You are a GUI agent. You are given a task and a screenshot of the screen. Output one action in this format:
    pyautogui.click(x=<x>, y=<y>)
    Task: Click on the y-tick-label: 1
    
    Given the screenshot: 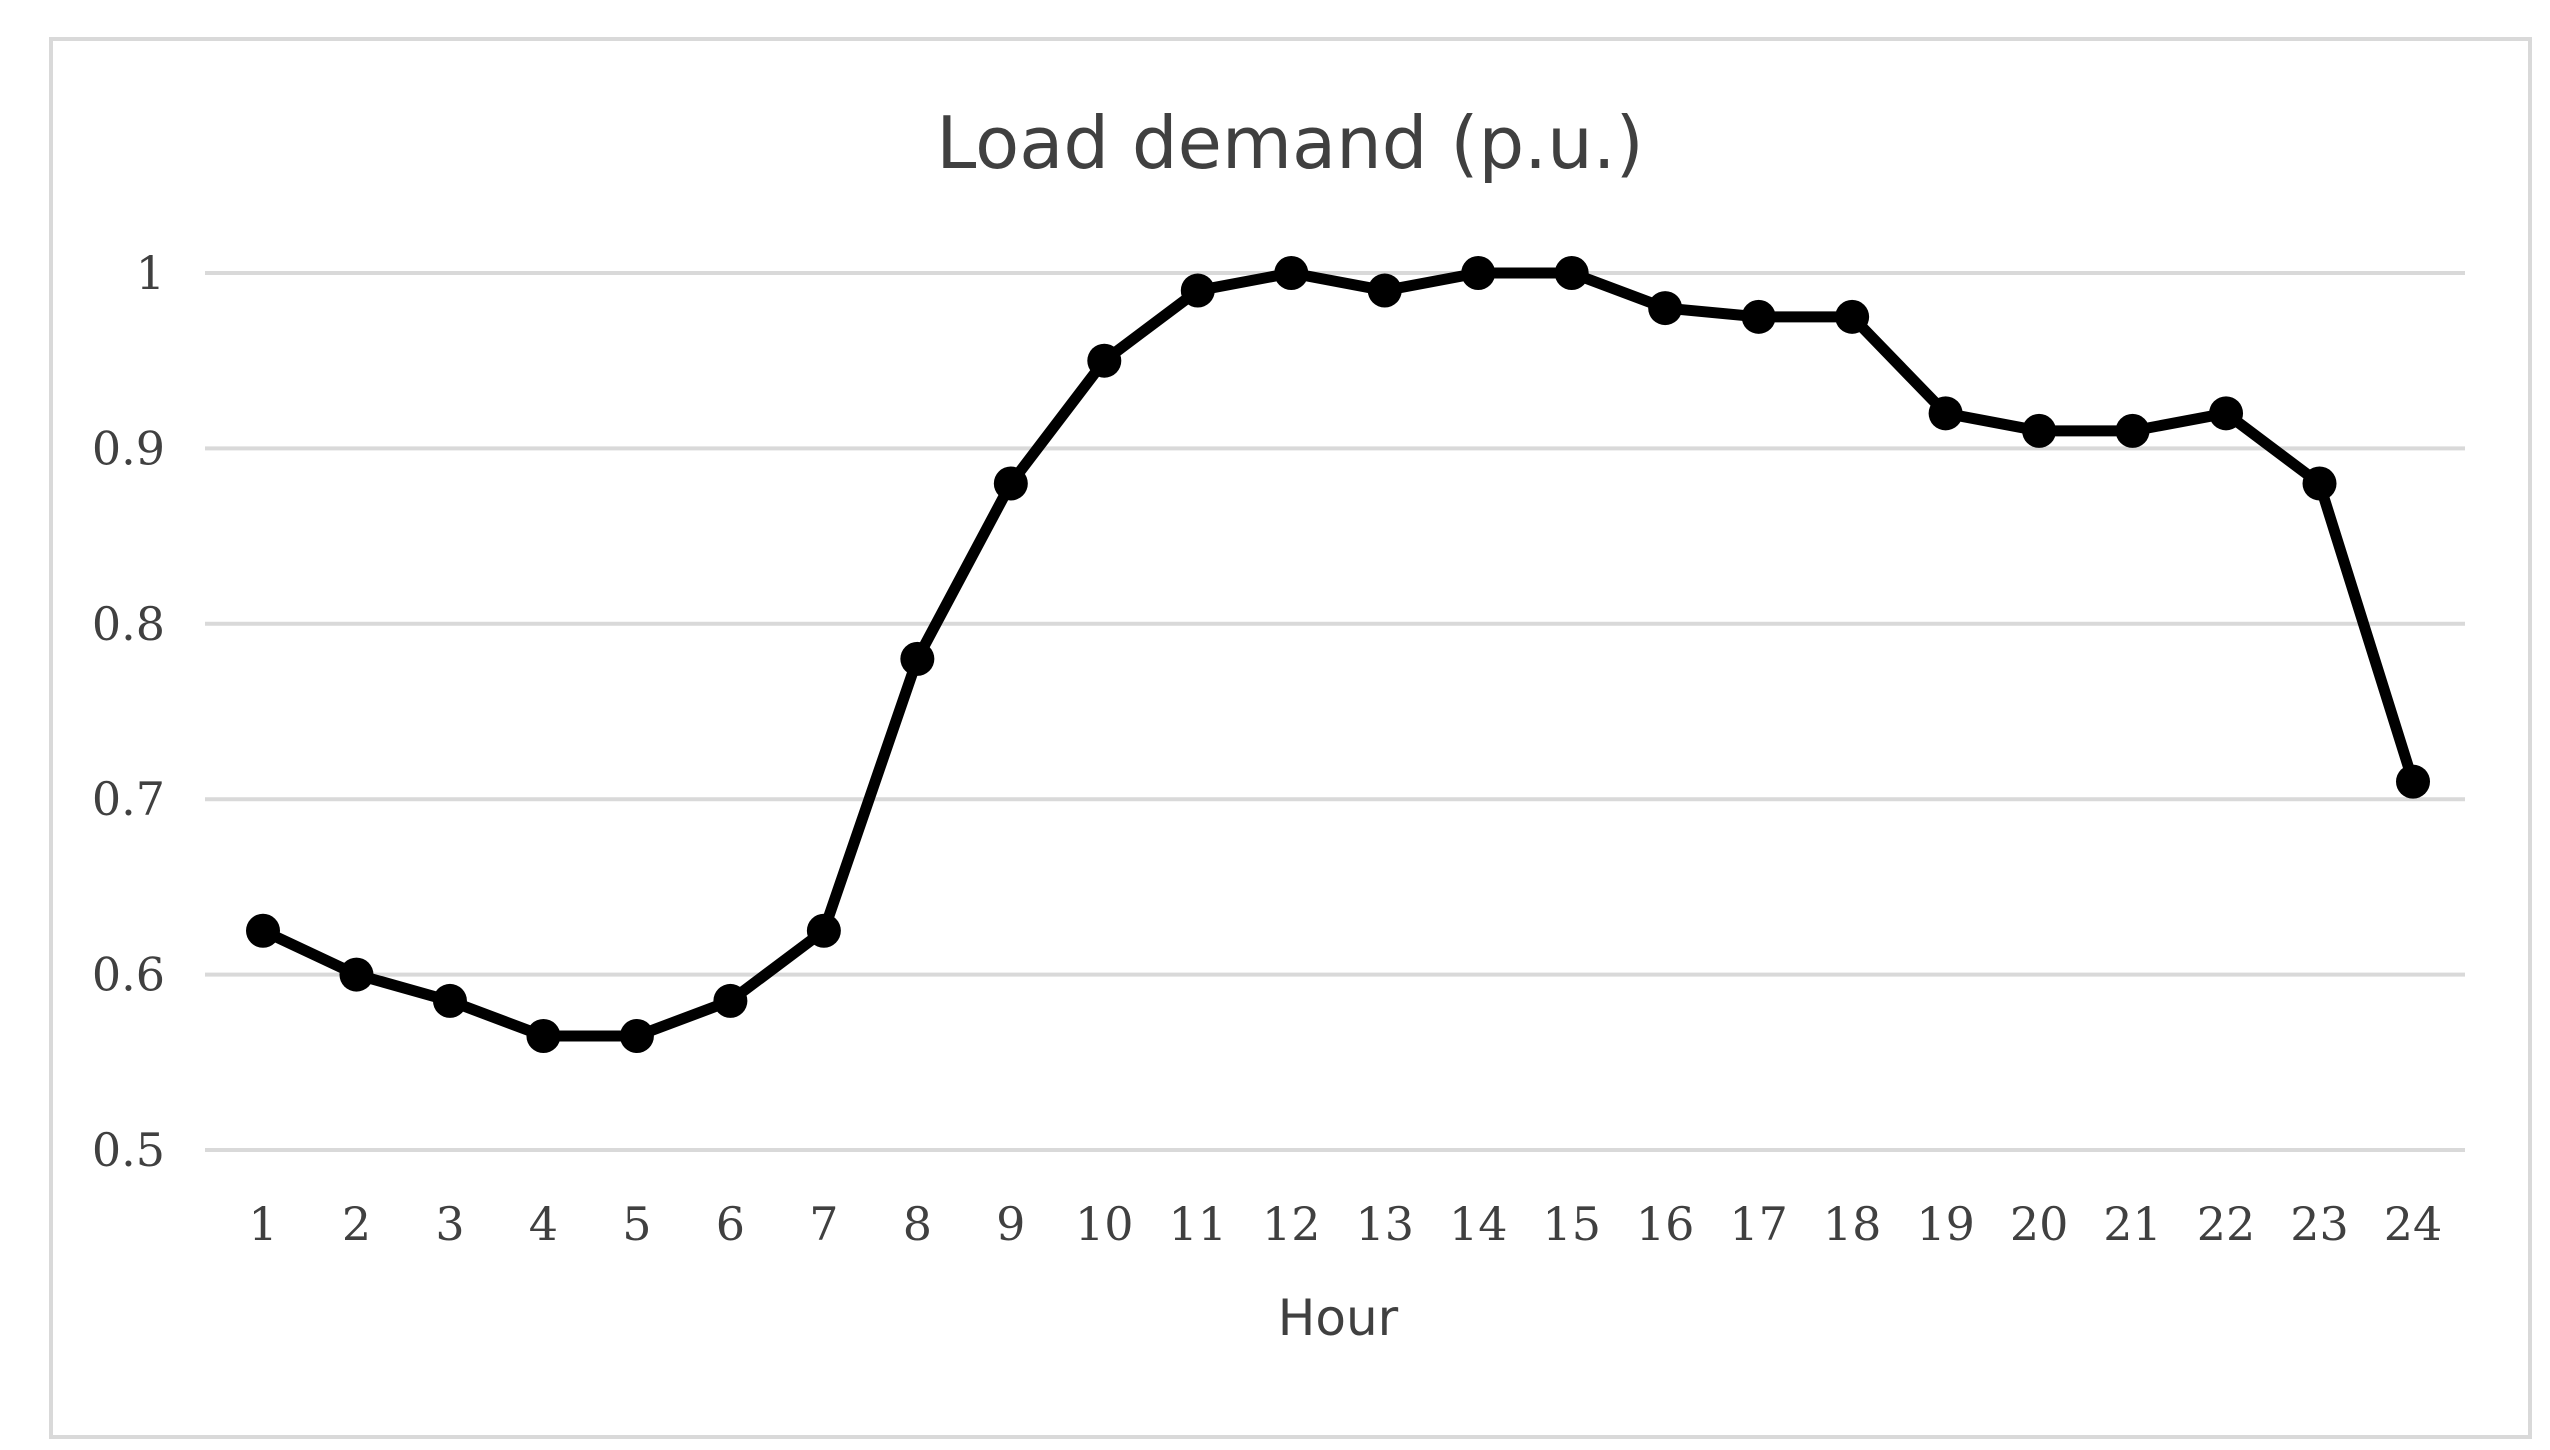 What is the action you would take?
    pyautogui.click(x=150, y=273)
    